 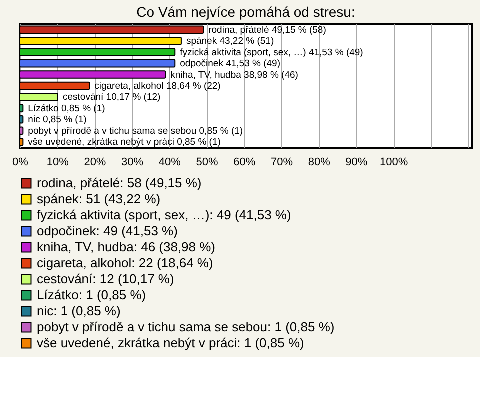 What do you see at coordinates (246, 12) in the screenshot?
I see `chart-title: Co Vám nejvíce pomáhá od stresu:` at bounding box center [246, 12].